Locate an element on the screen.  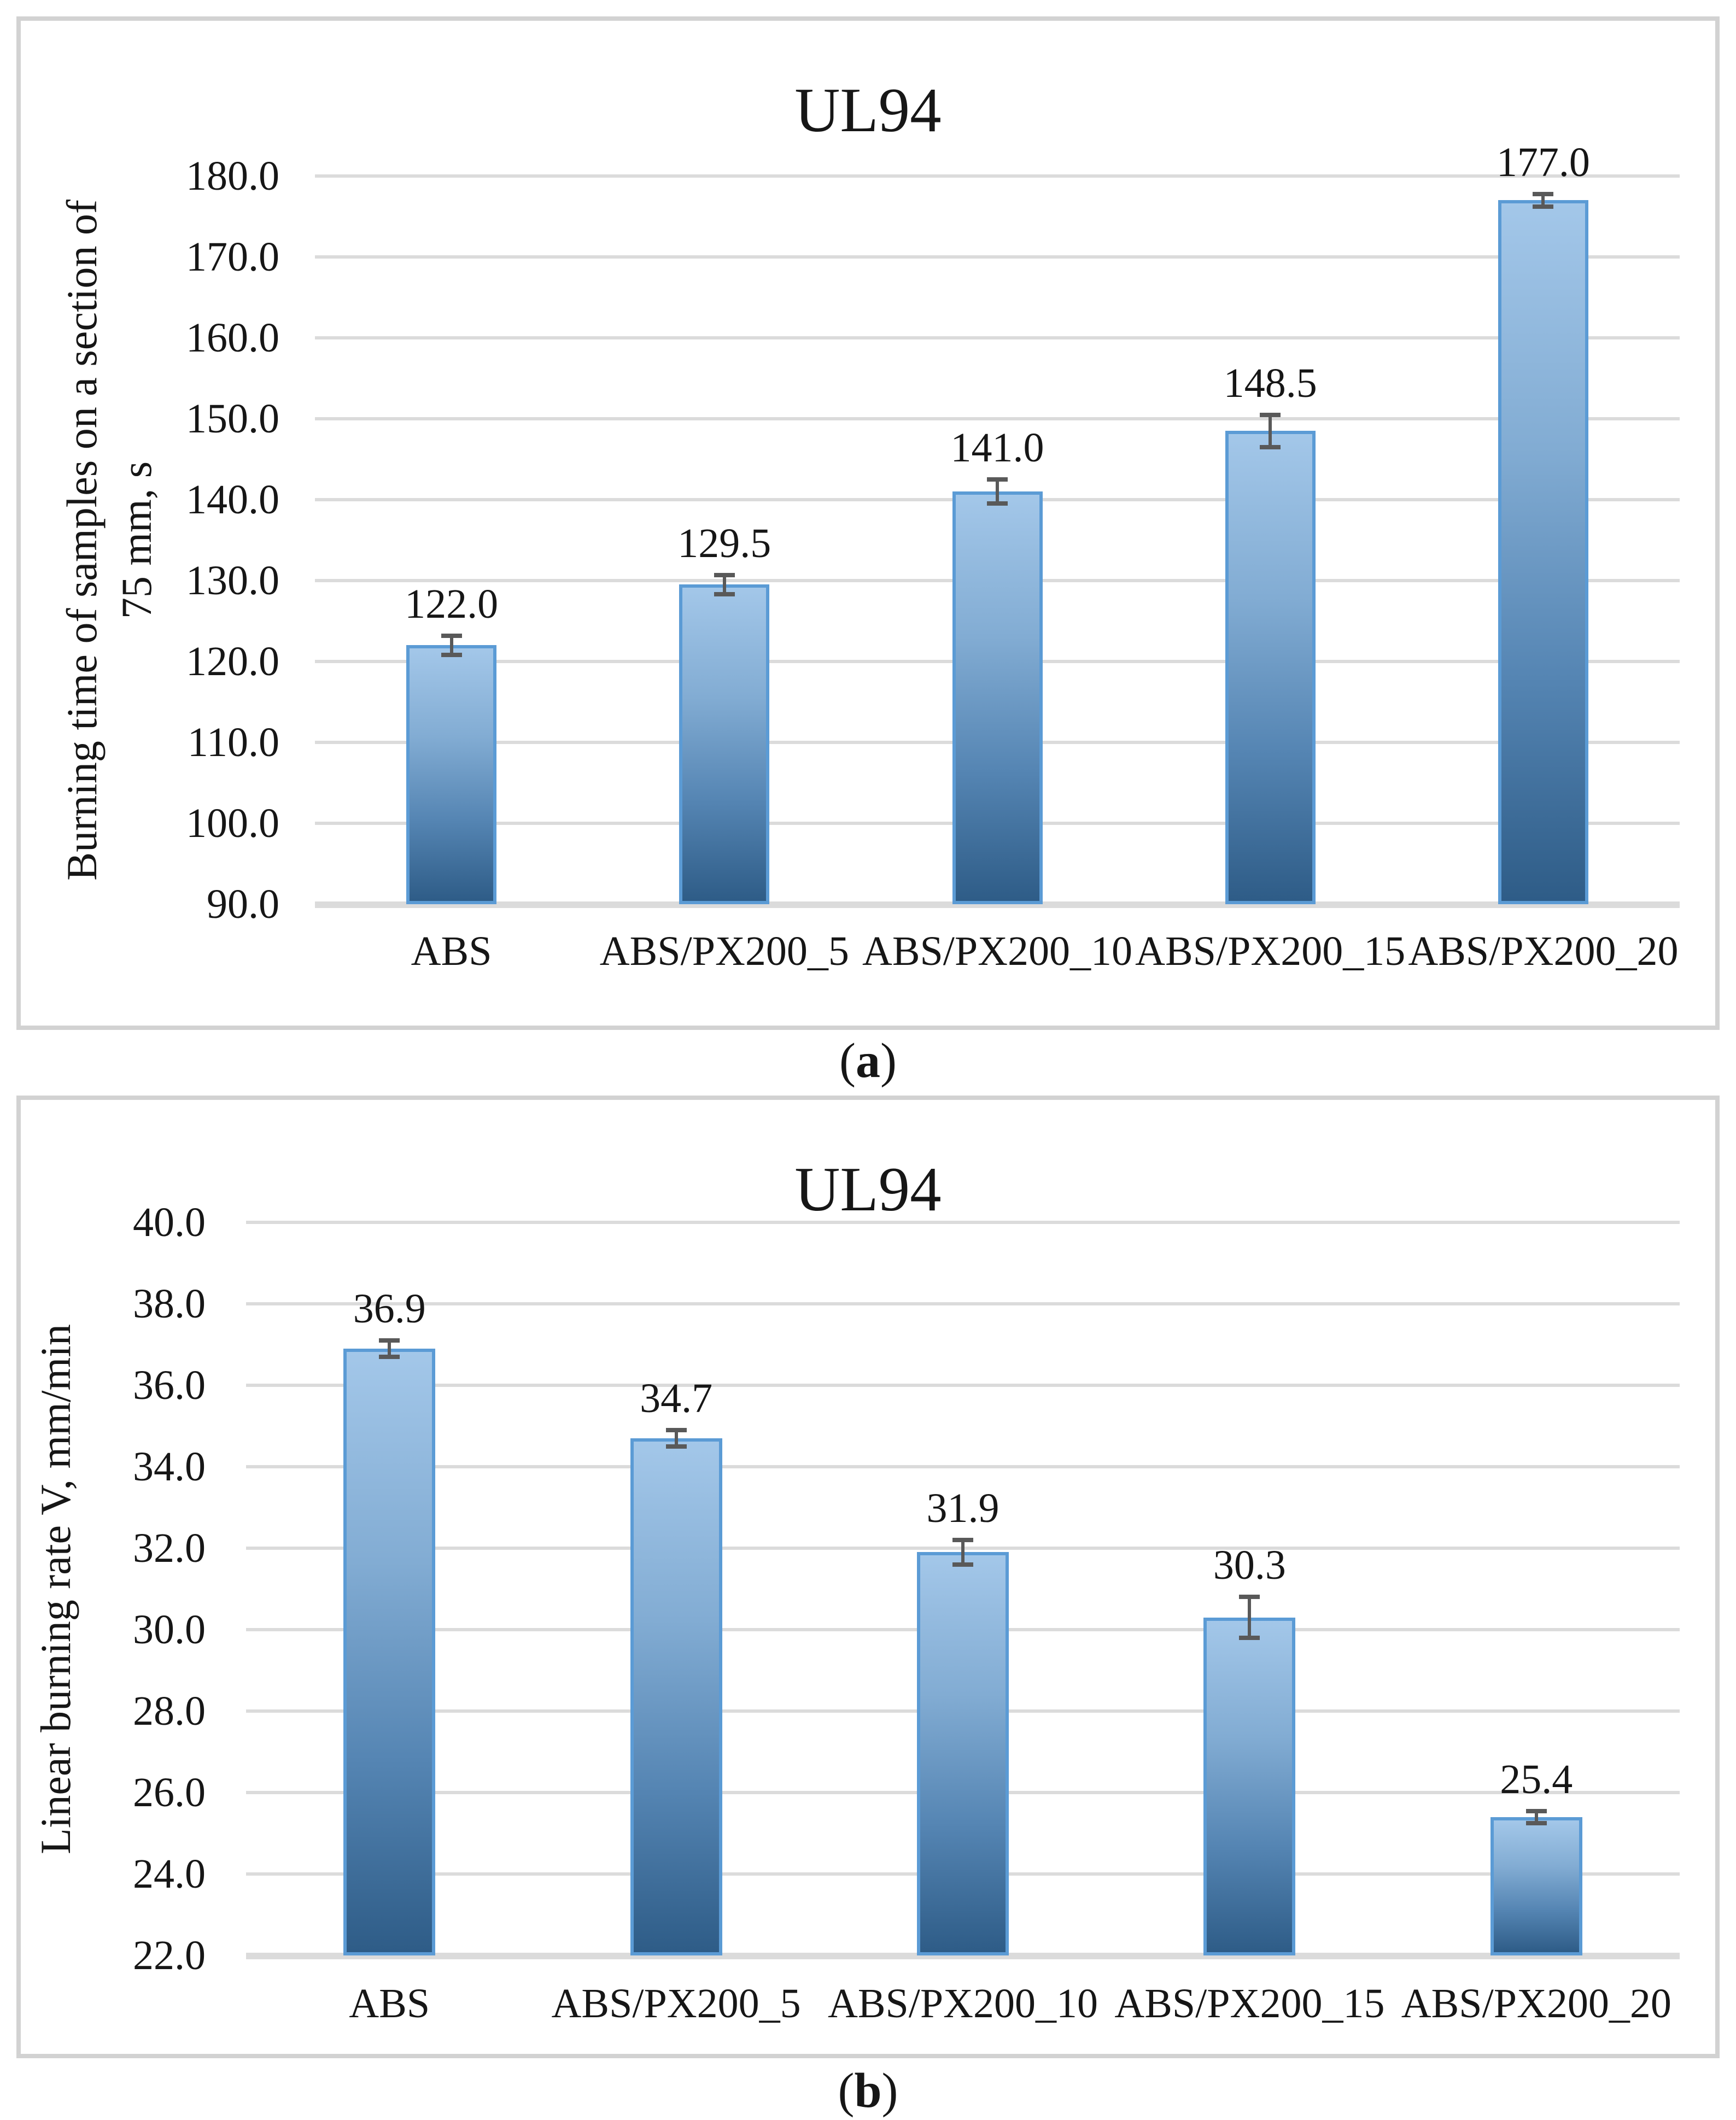
y-tick-label: 32.0 is located at coordinates (169, 1548).